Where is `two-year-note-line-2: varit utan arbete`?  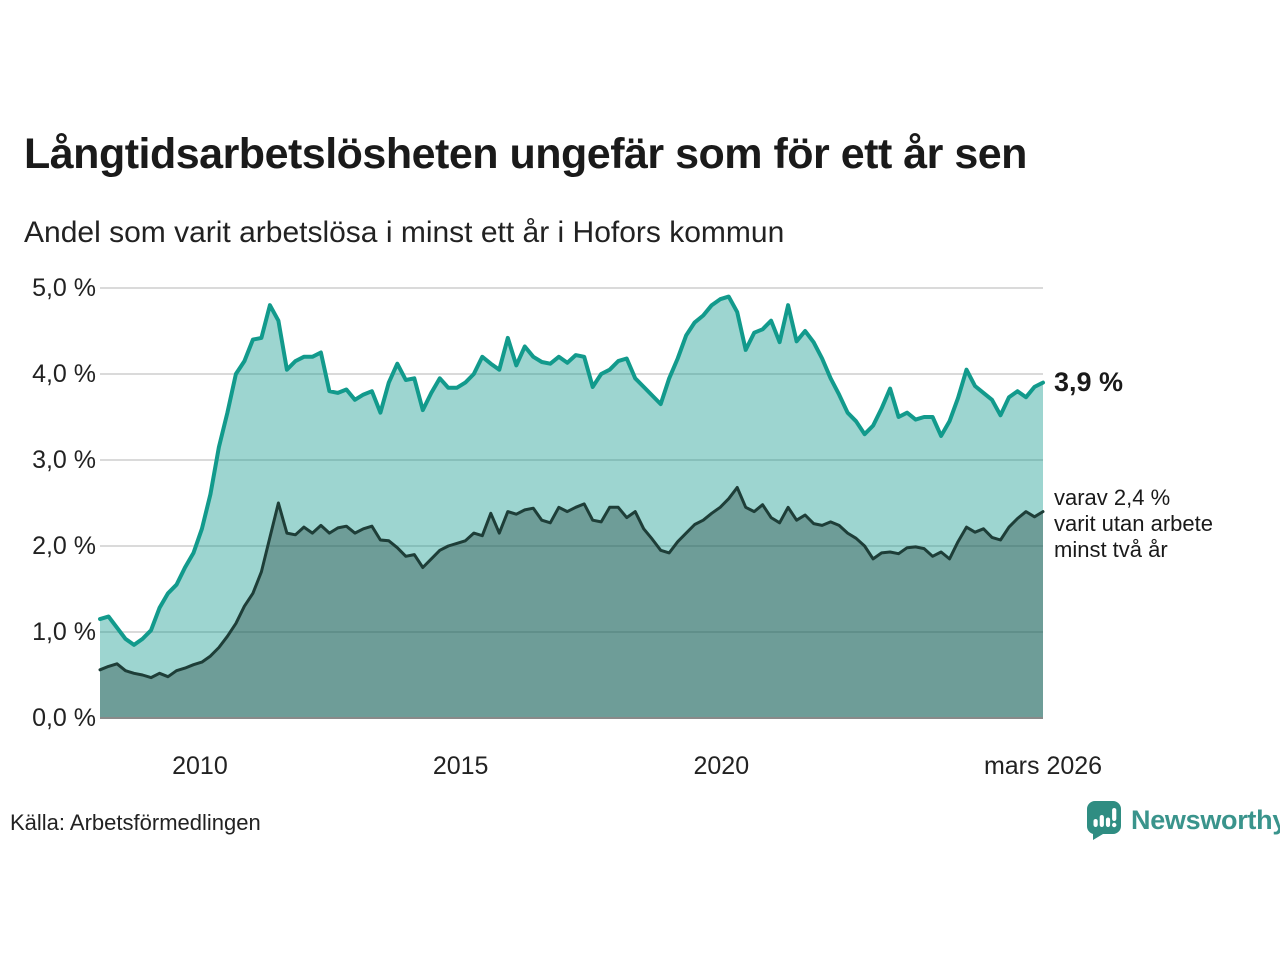
two-year-note-line-2: varit utan arbete is located at coordinates (1133, 523).